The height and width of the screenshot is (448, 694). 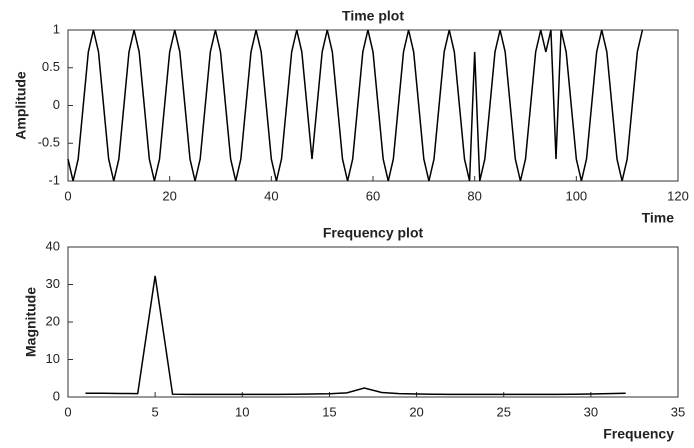 I want to click on x-tick-label: 35, so click(x=678, y=411).